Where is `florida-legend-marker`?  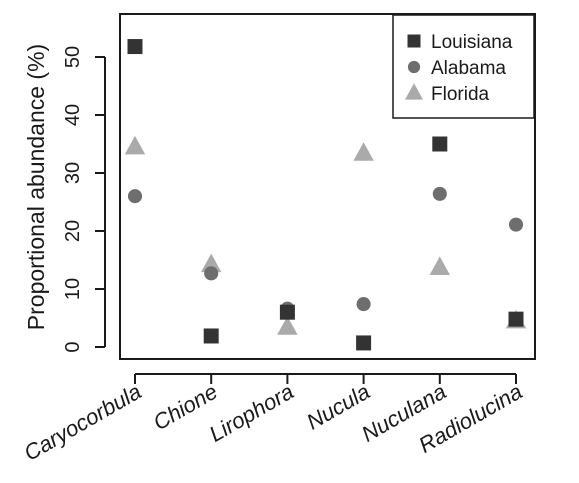
florida-legend-marker is located at coordinates (414, 91).